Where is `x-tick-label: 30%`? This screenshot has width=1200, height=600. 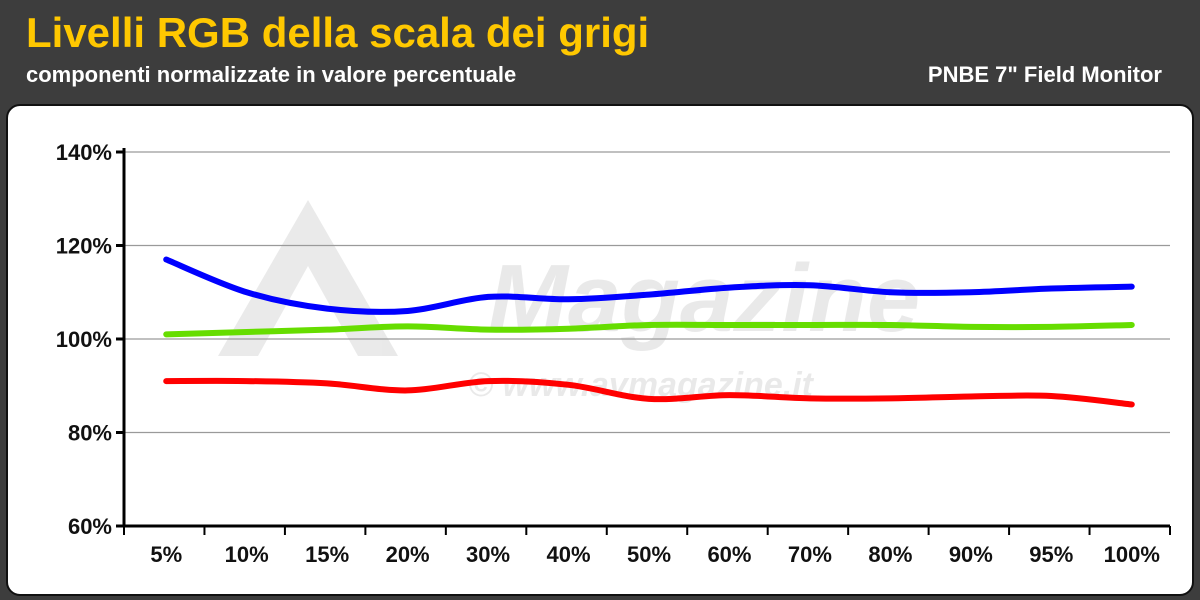 x-tick-label: 30% is located at coordinates (488, 554).